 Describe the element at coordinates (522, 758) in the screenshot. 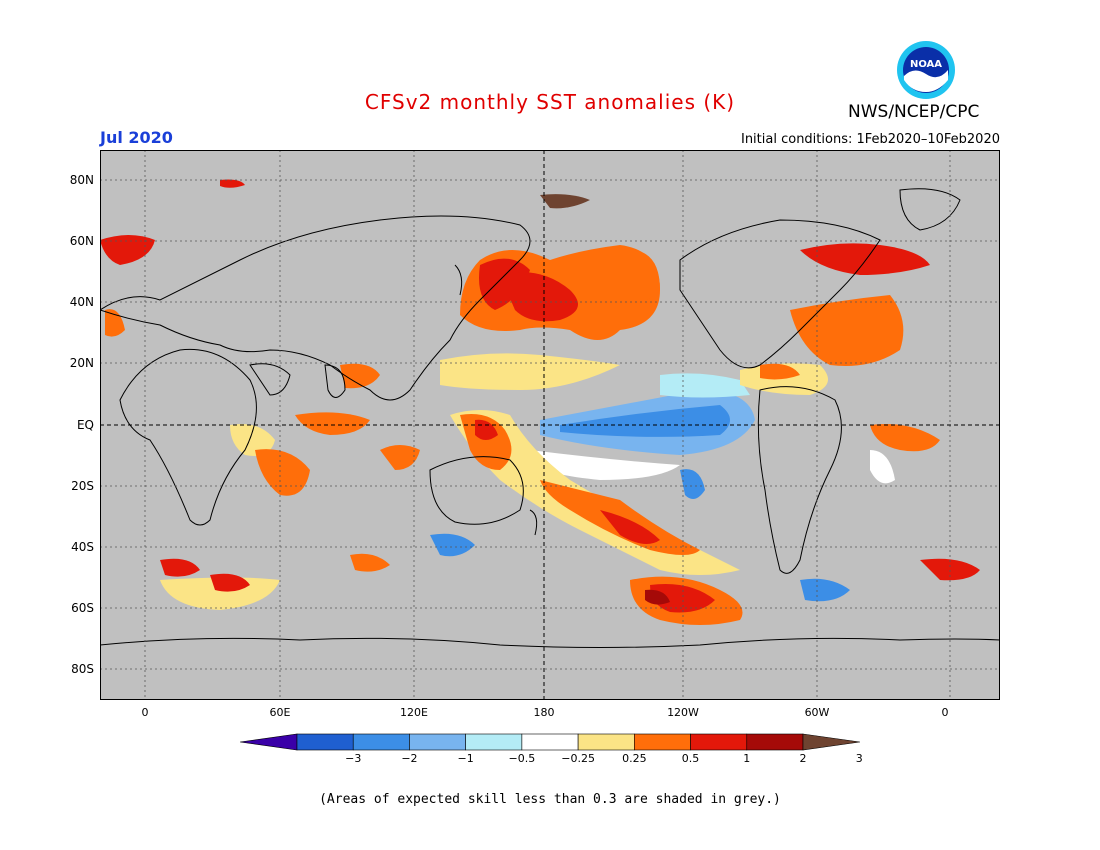

I see `colorbar-tick-label: −0.5` at that location.